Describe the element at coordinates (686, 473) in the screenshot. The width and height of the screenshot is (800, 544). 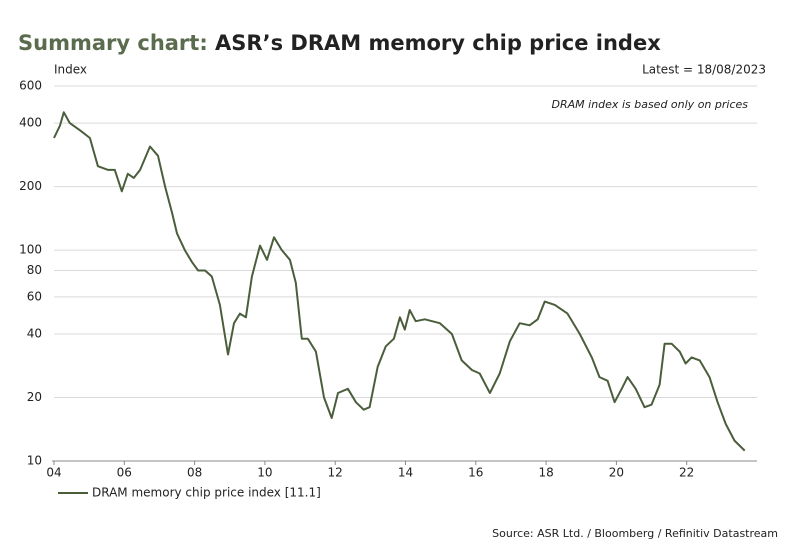
I see `x-tick-label: 22` at that location.